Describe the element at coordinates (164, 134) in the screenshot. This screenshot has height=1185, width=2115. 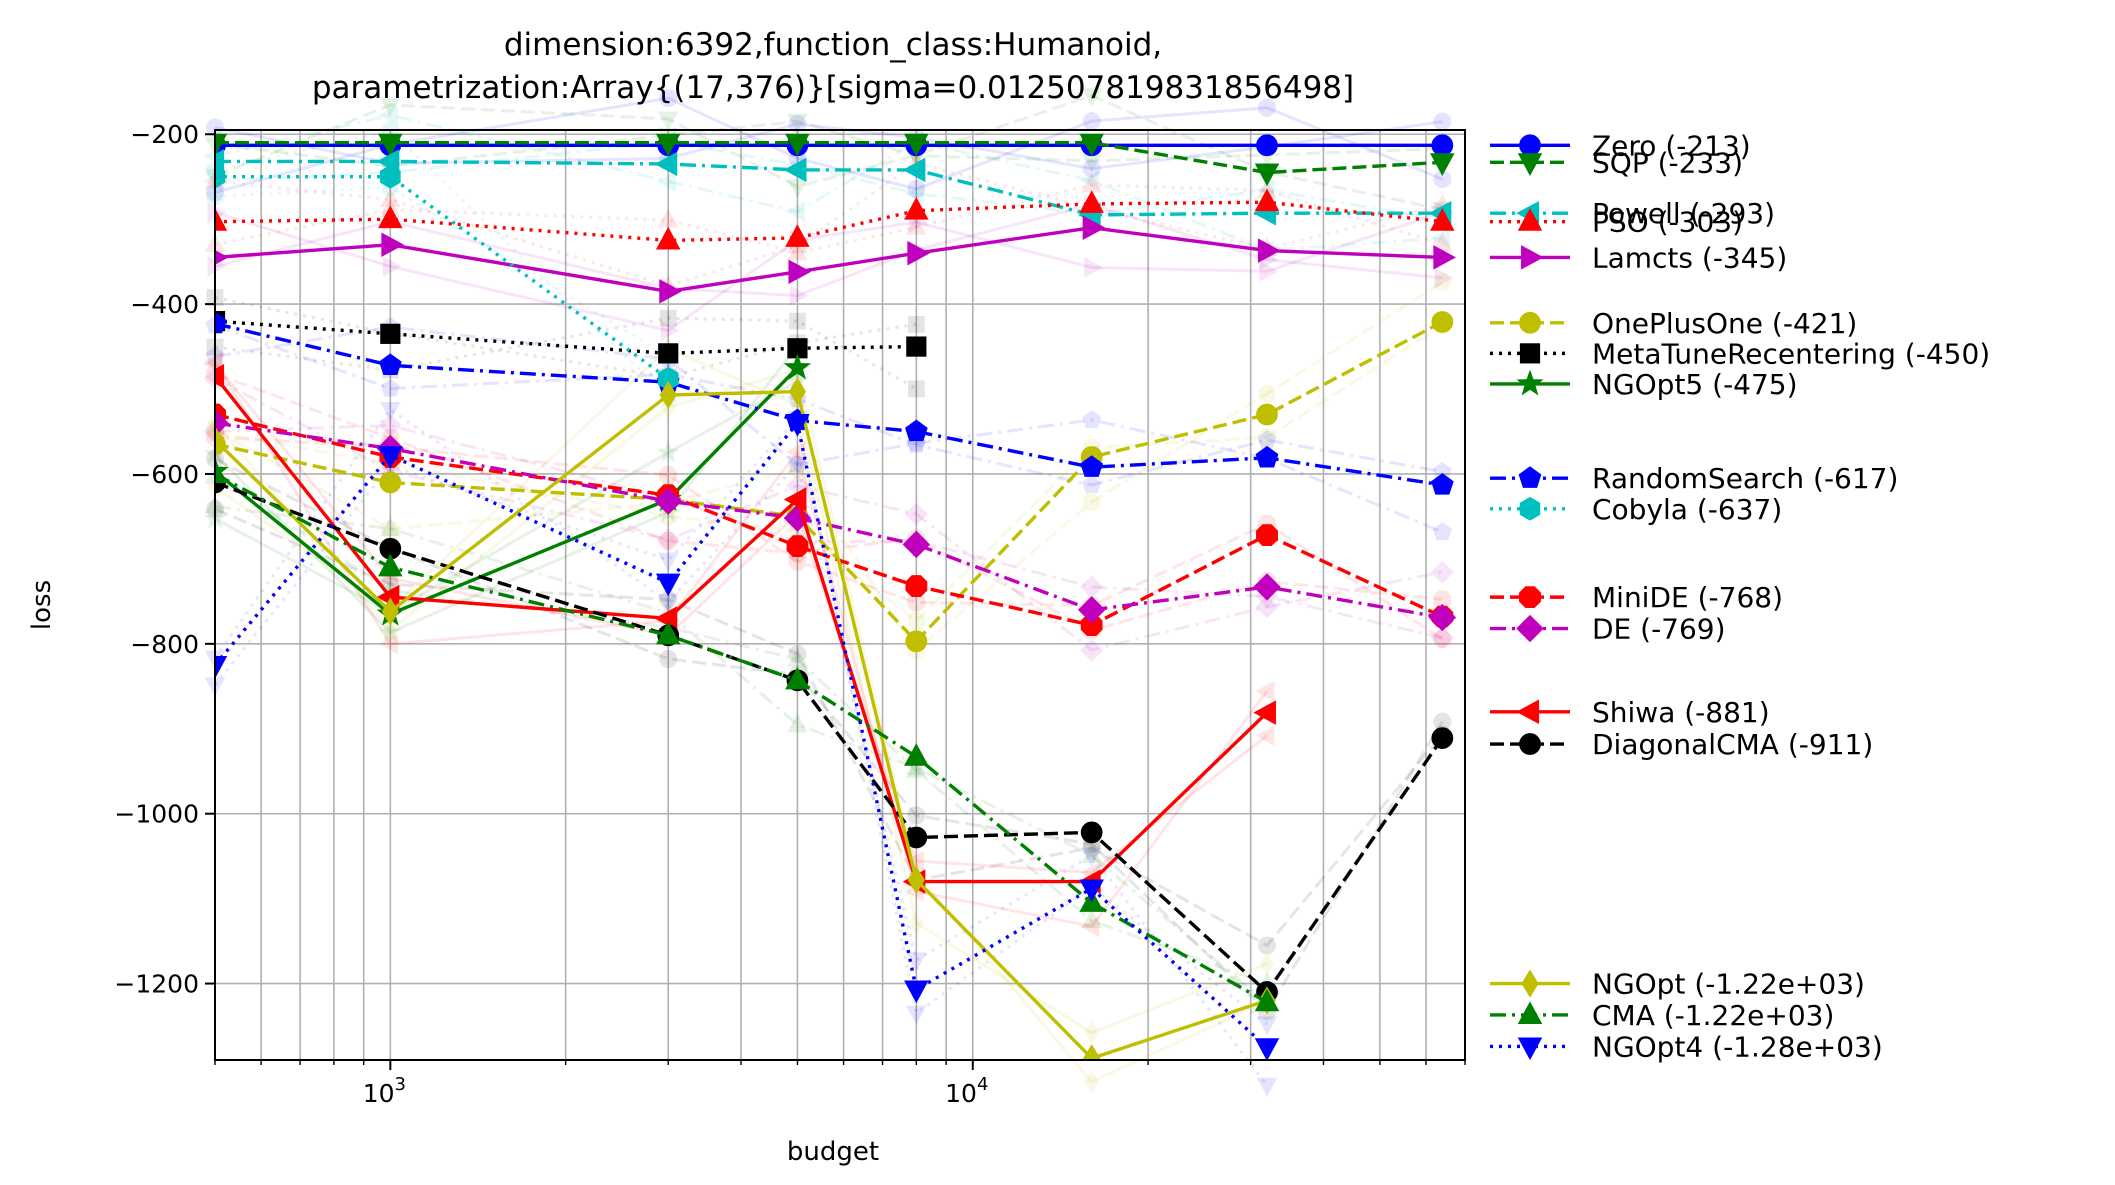
I see `y-tick-label: −200` at that location.